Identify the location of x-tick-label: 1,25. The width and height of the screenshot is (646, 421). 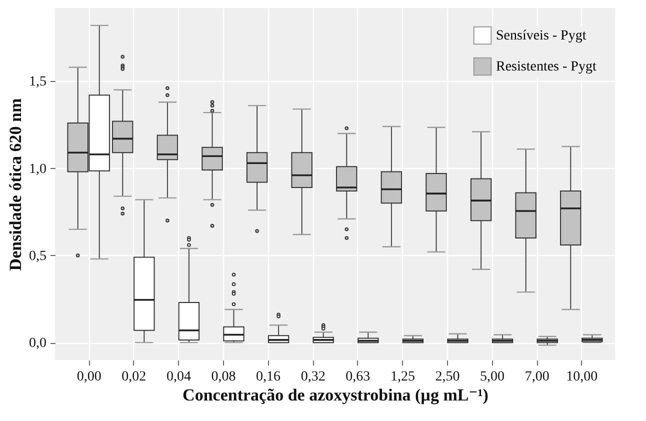
(402, 377).